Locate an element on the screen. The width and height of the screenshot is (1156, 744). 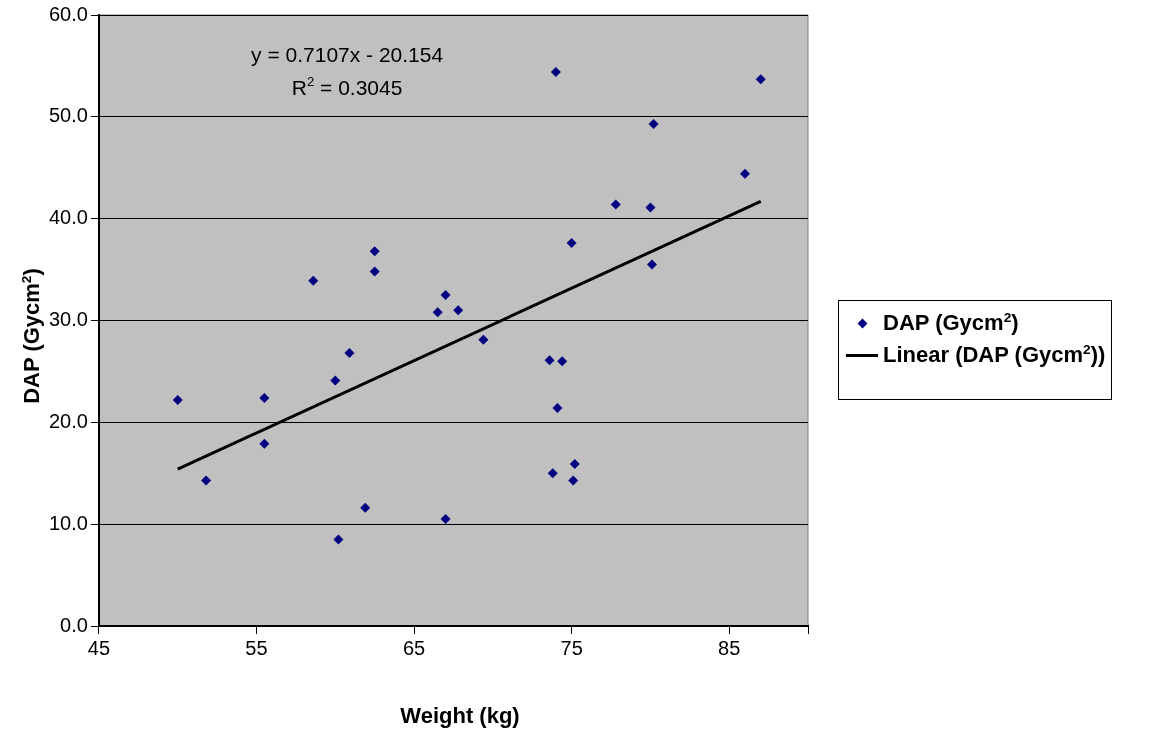
annotation: y = 0.7107x - 20.154 is located at coordinates (347, 54).